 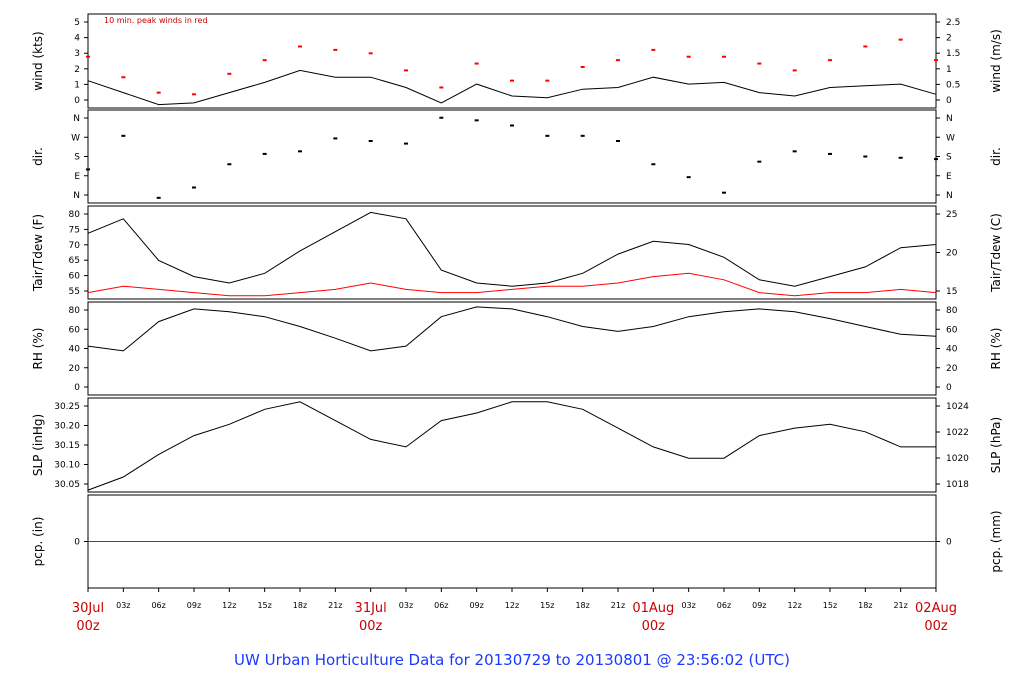 What do you see at coordinates (953, 54) in the screenshot?
I see `right-tick-label: 1.5` at bounding box center [953, 54].